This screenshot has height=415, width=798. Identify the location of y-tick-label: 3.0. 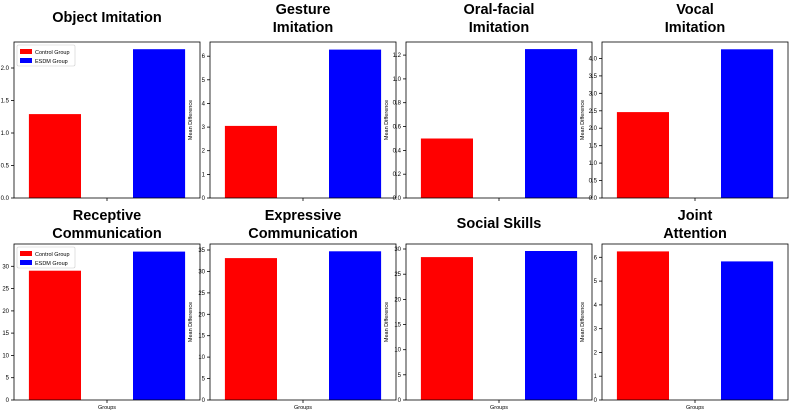
(593, 94).